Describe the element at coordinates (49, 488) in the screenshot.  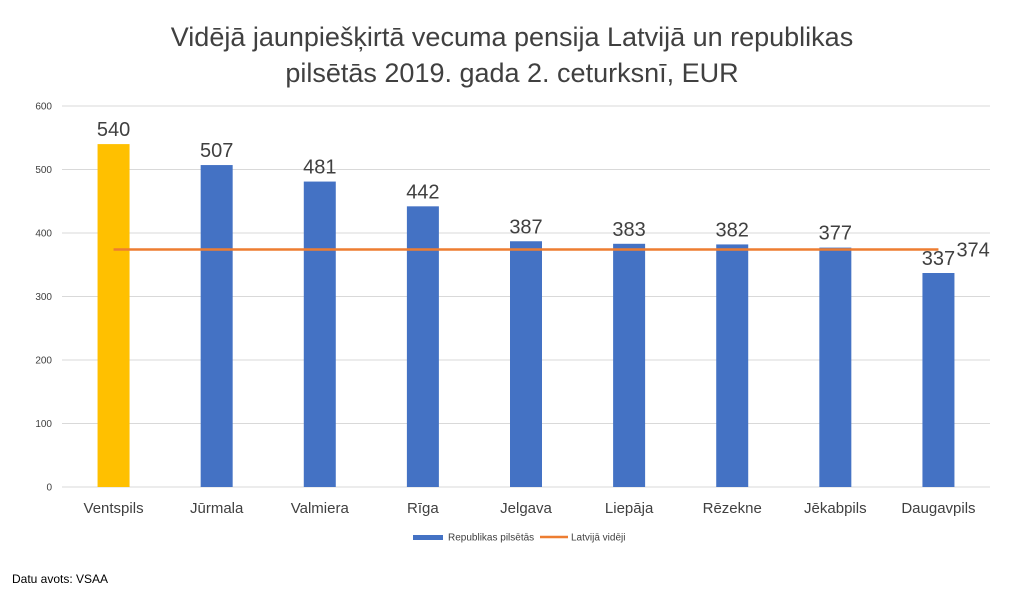
I see `y-tick-label: 0` at that location.